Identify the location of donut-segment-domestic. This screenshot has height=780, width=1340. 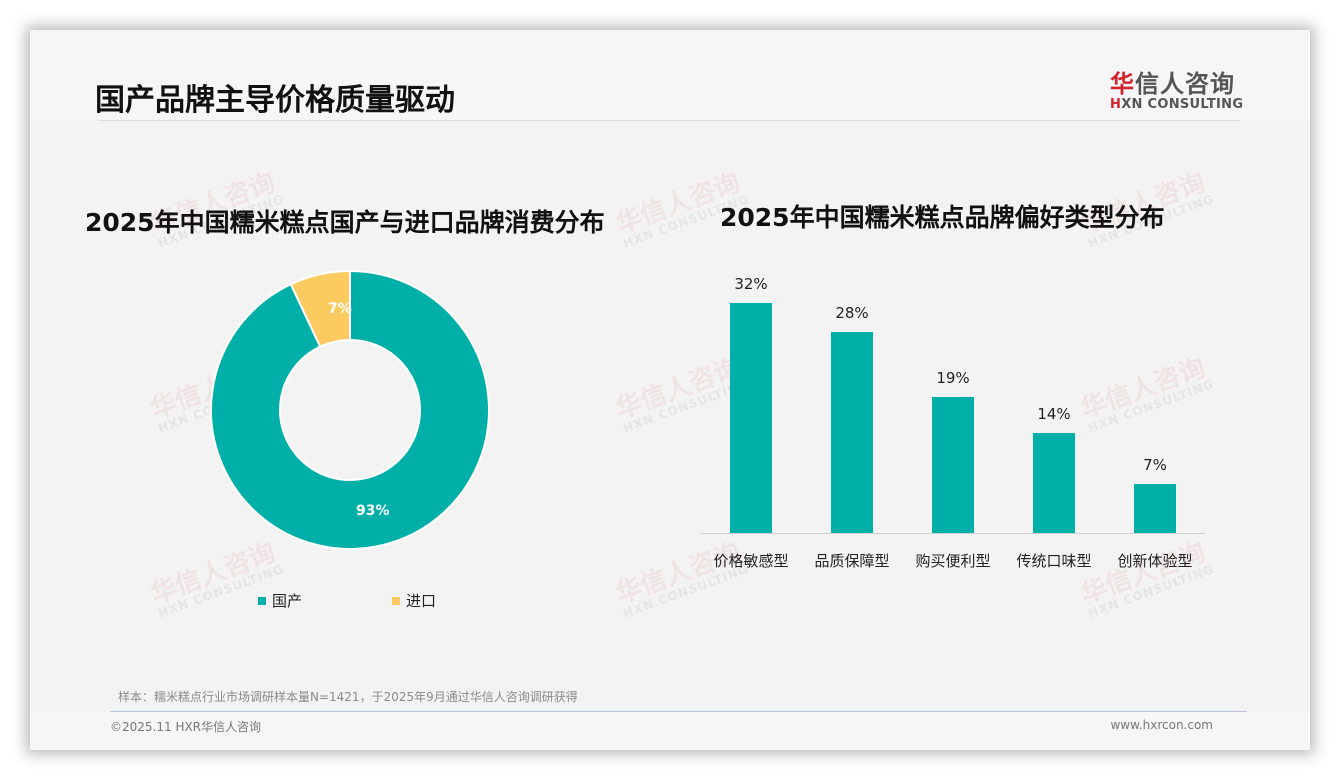
(350, 409).